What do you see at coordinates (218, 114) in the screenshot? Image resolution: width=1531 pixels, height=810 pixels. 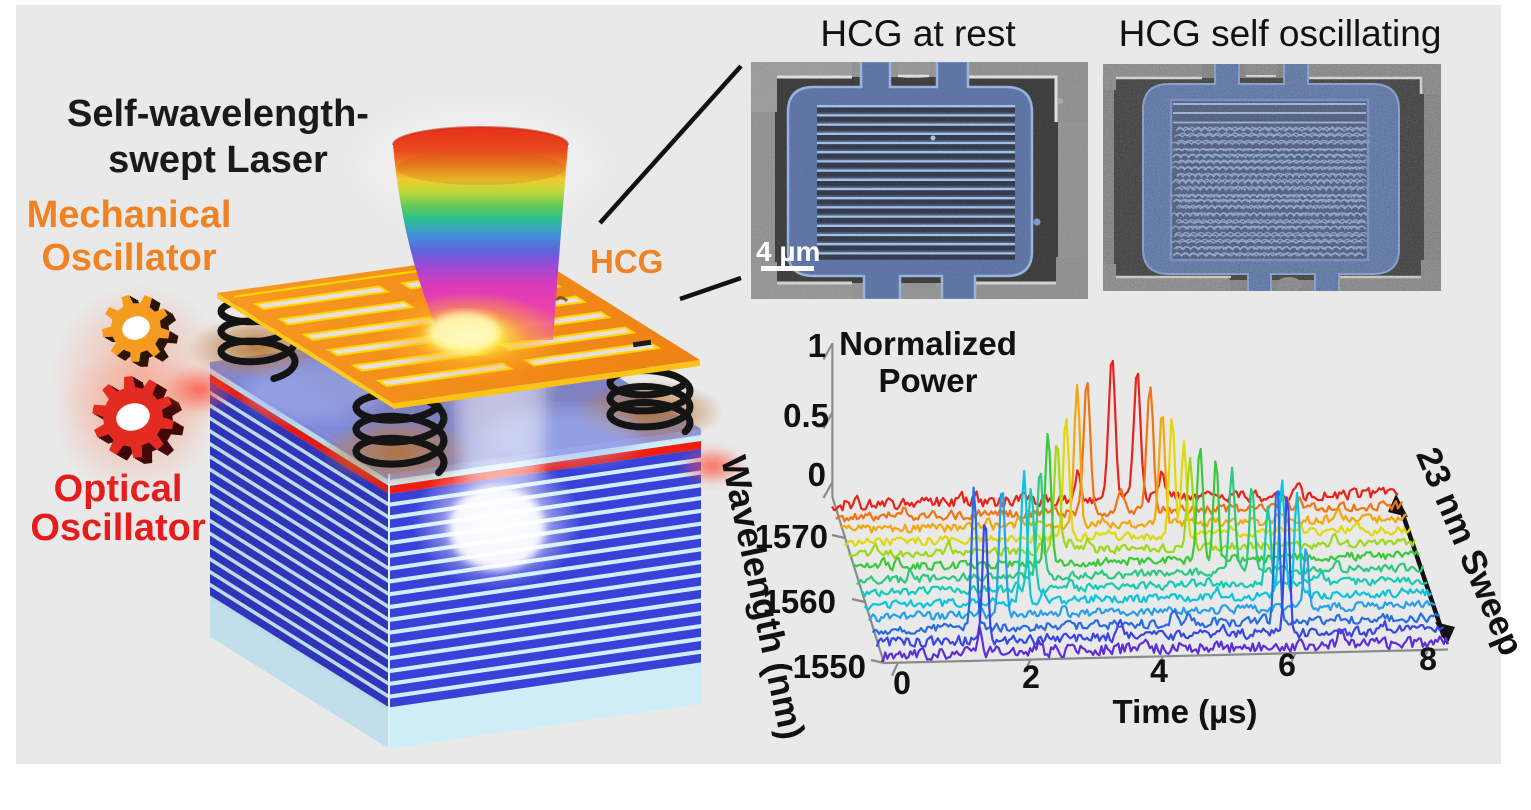 I see `svg-text: Self-wavelength-` at bounding box center [218, 114].